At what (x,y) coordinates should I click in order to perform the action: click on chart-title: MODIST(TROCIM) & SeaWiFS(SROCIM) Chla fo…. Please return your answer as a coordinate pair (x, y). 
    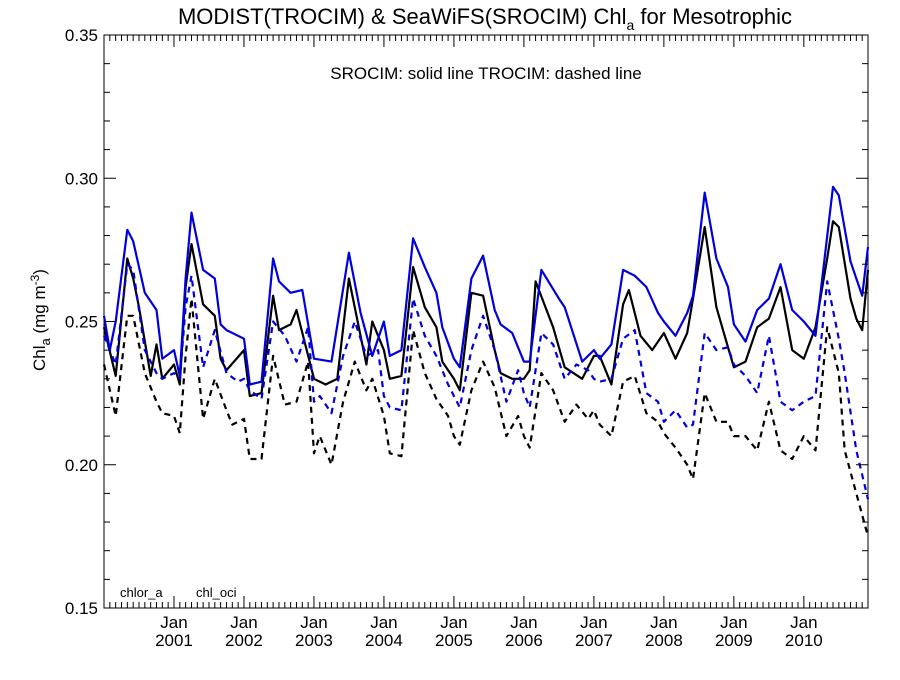
    Looking at the image, I should click on (485, 18).